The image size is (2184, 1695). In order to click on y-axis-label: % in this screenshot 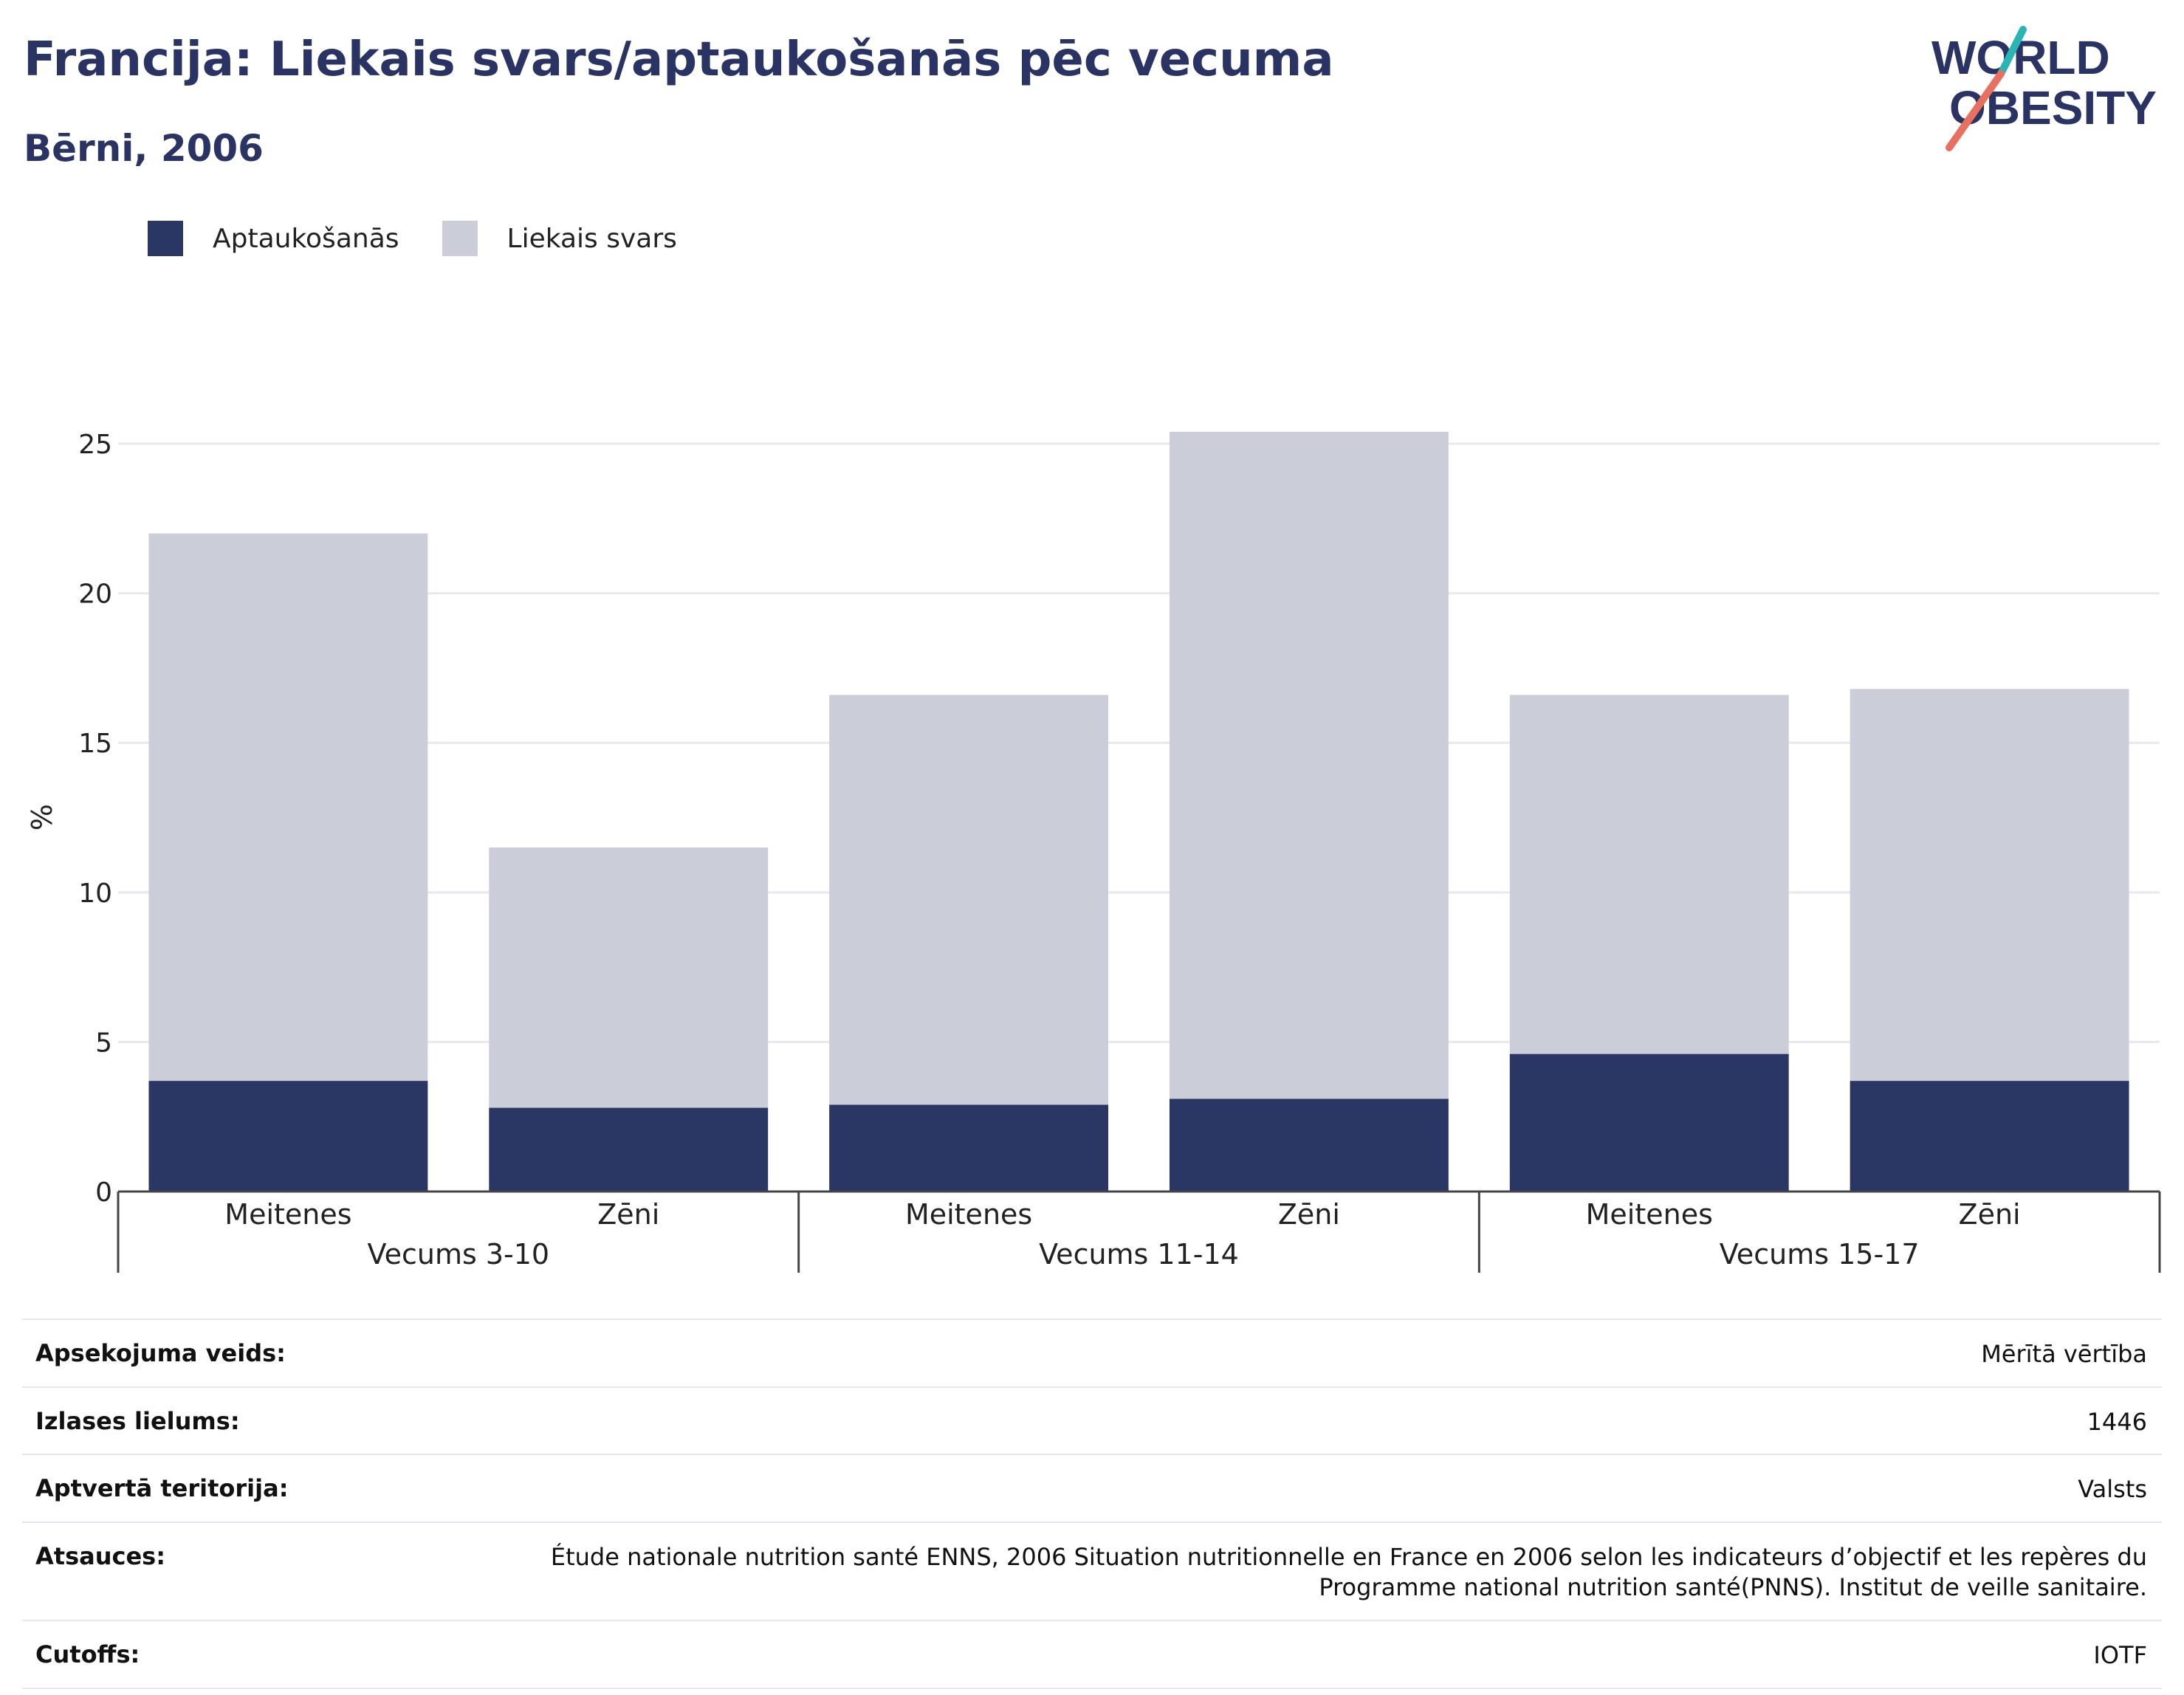, I will do `click(42, 817)`.